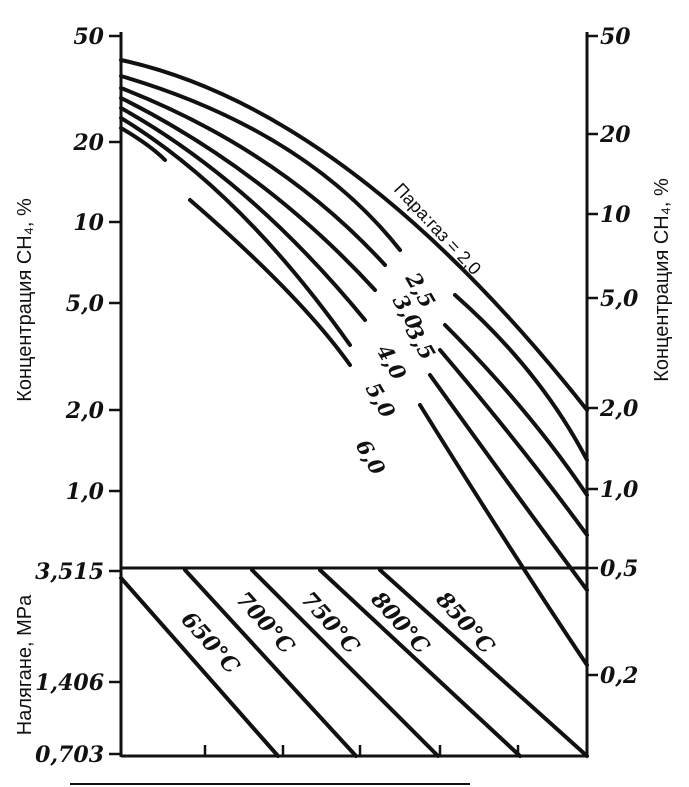 The image size is (689, 787). Describe the element at coordinates (662, 280) in the screenshot. I see `right-axis-title: Концентрация CH₄, %` at that location.